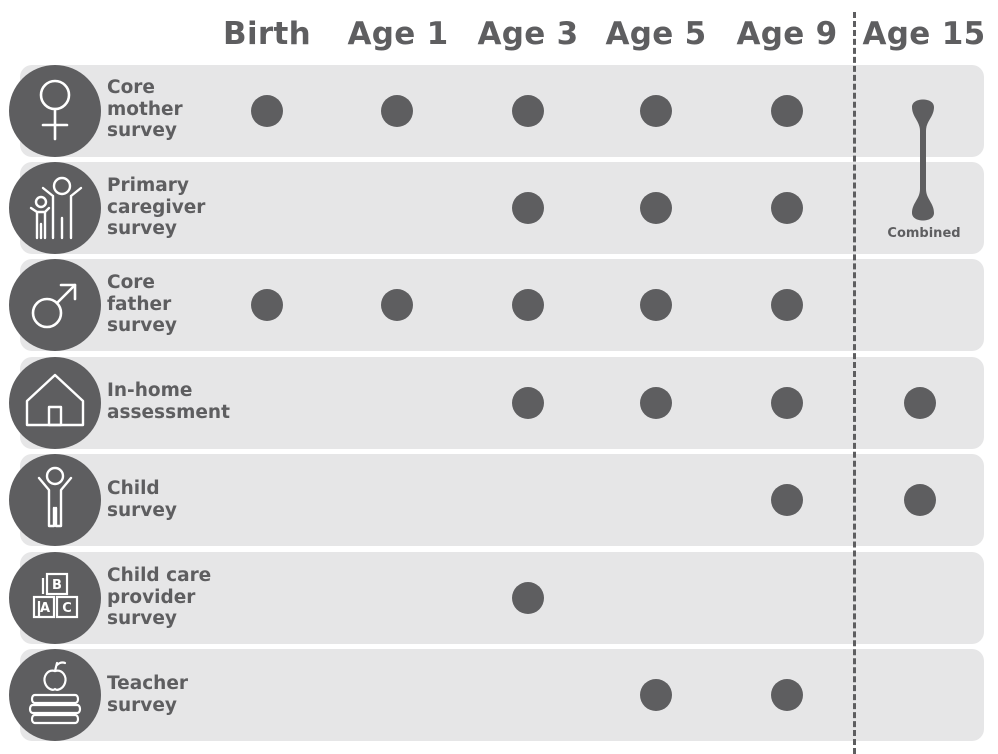  I want to click on row-child-survey, so click(502, 500).